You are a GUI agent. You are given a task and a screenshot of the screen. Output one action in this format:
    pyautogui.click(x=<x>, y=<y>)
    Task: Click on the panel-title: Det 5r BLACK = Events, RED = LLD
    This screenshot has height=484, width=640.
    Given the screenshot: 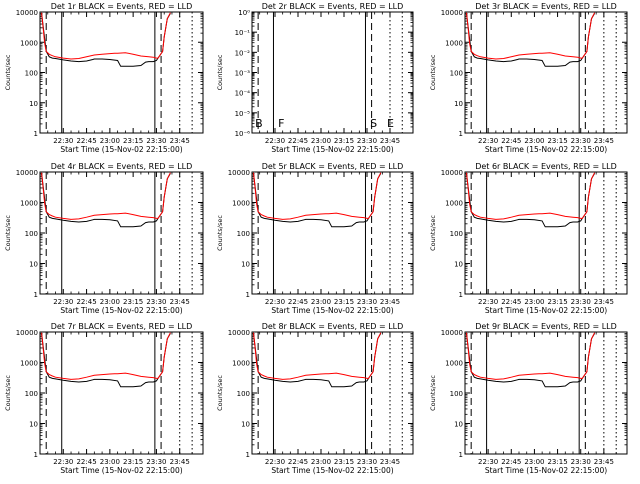 What is the action you would take?
    pyautogui.click(x=333, y=166)
    